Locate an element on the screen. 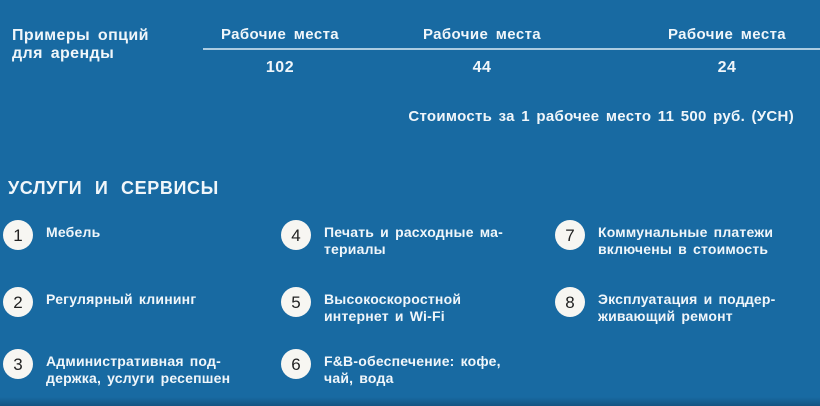 This screenshot has height=406, width=820. service-item-text-line: чай, вода is located at coordinates (359, 378).